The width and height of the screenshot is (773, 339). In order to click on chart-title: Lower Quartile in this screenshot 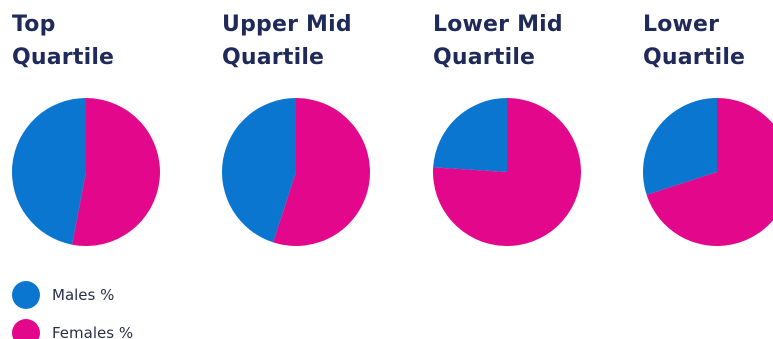, I will do `click(694, 41)`.